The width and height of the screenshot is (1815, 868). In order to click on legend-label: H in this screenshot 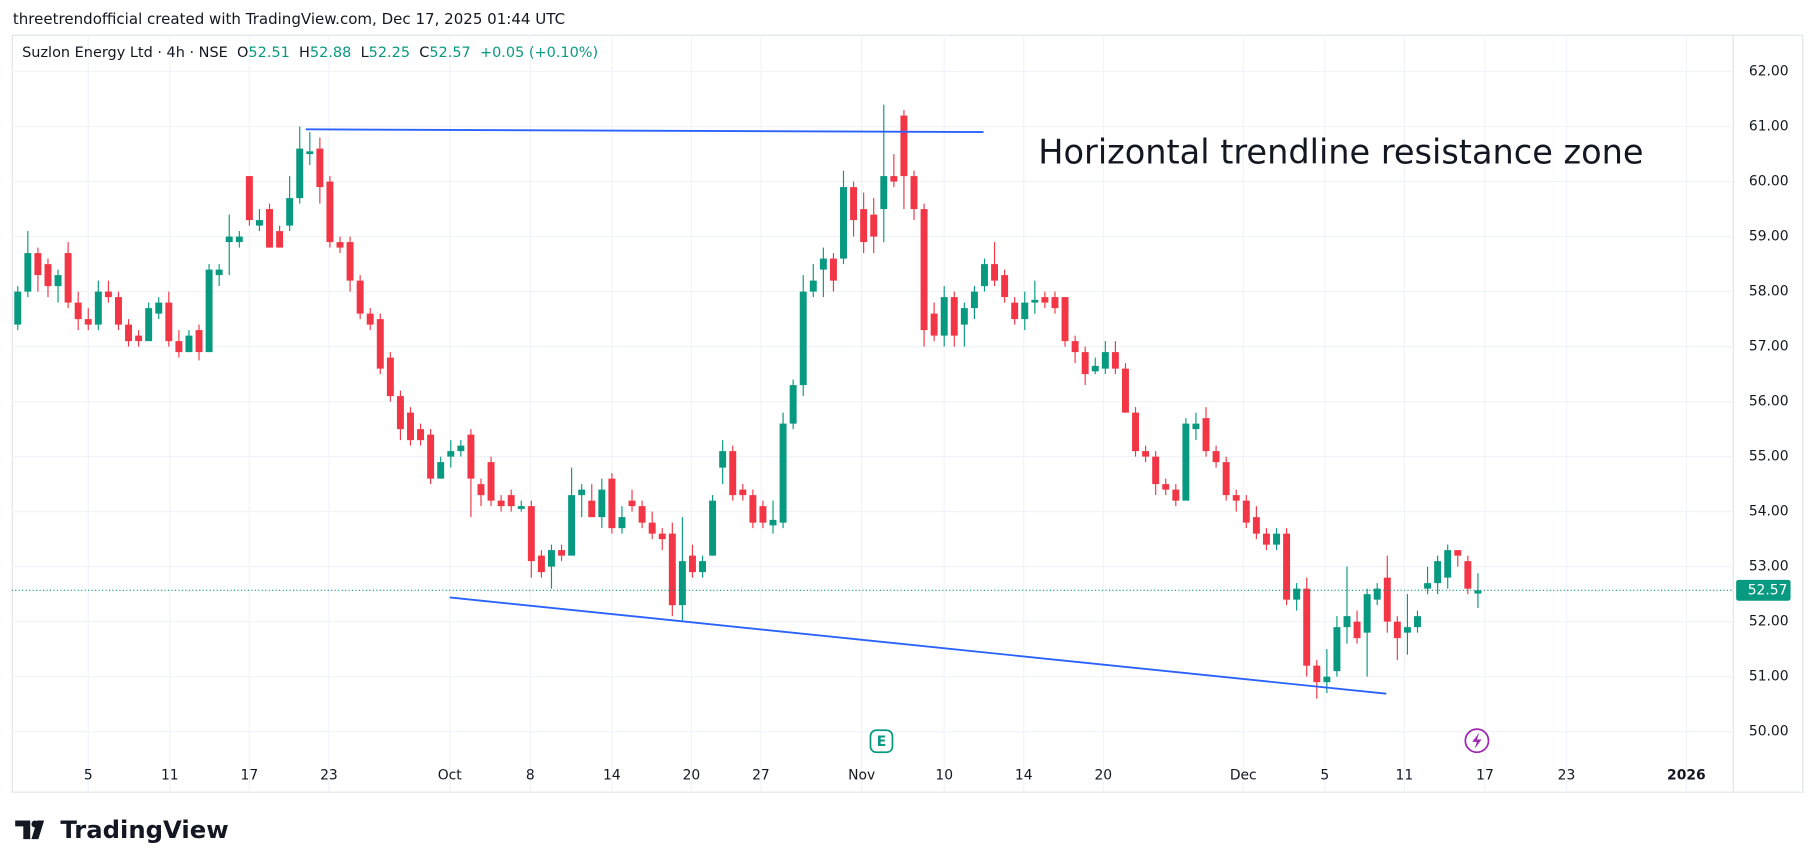, I will do `click(304, 53)`.